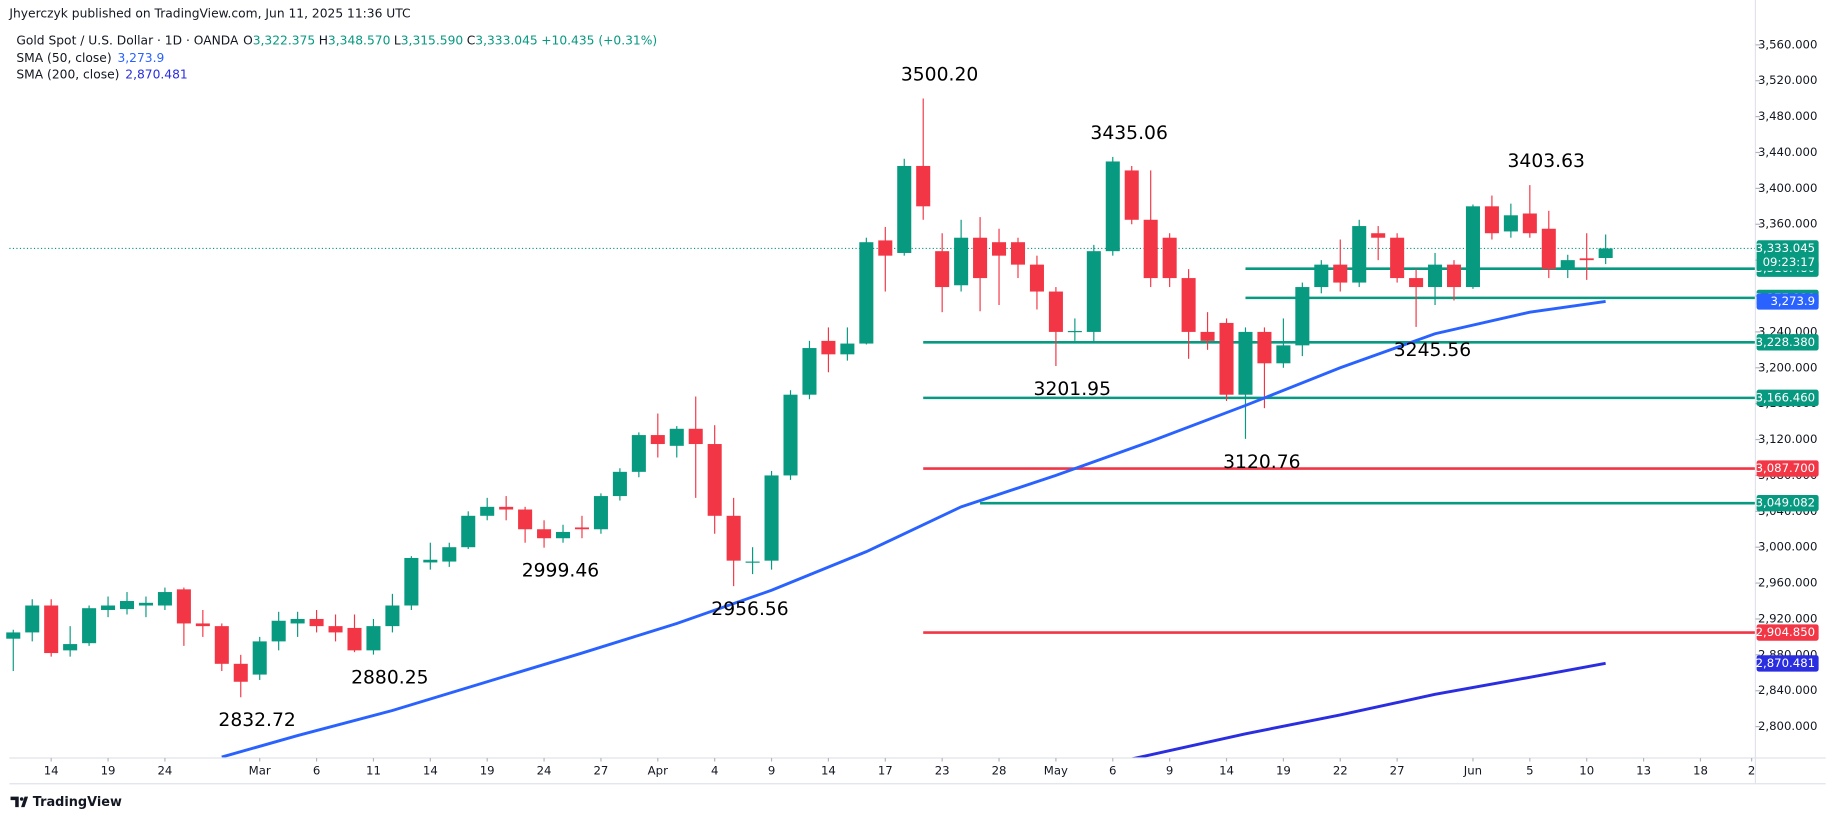 The image size is (1835, 820). Describe the element at coordinates (140, 58) in the screenshot. I see `legend-value: 3,273.9` at that location.